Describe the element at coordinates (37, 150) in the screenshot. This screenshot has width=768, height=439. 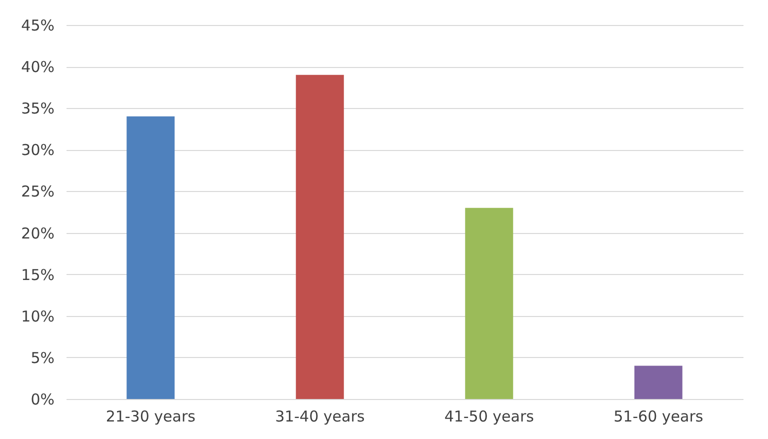
I see `y-tick-label: 30%` at that location.